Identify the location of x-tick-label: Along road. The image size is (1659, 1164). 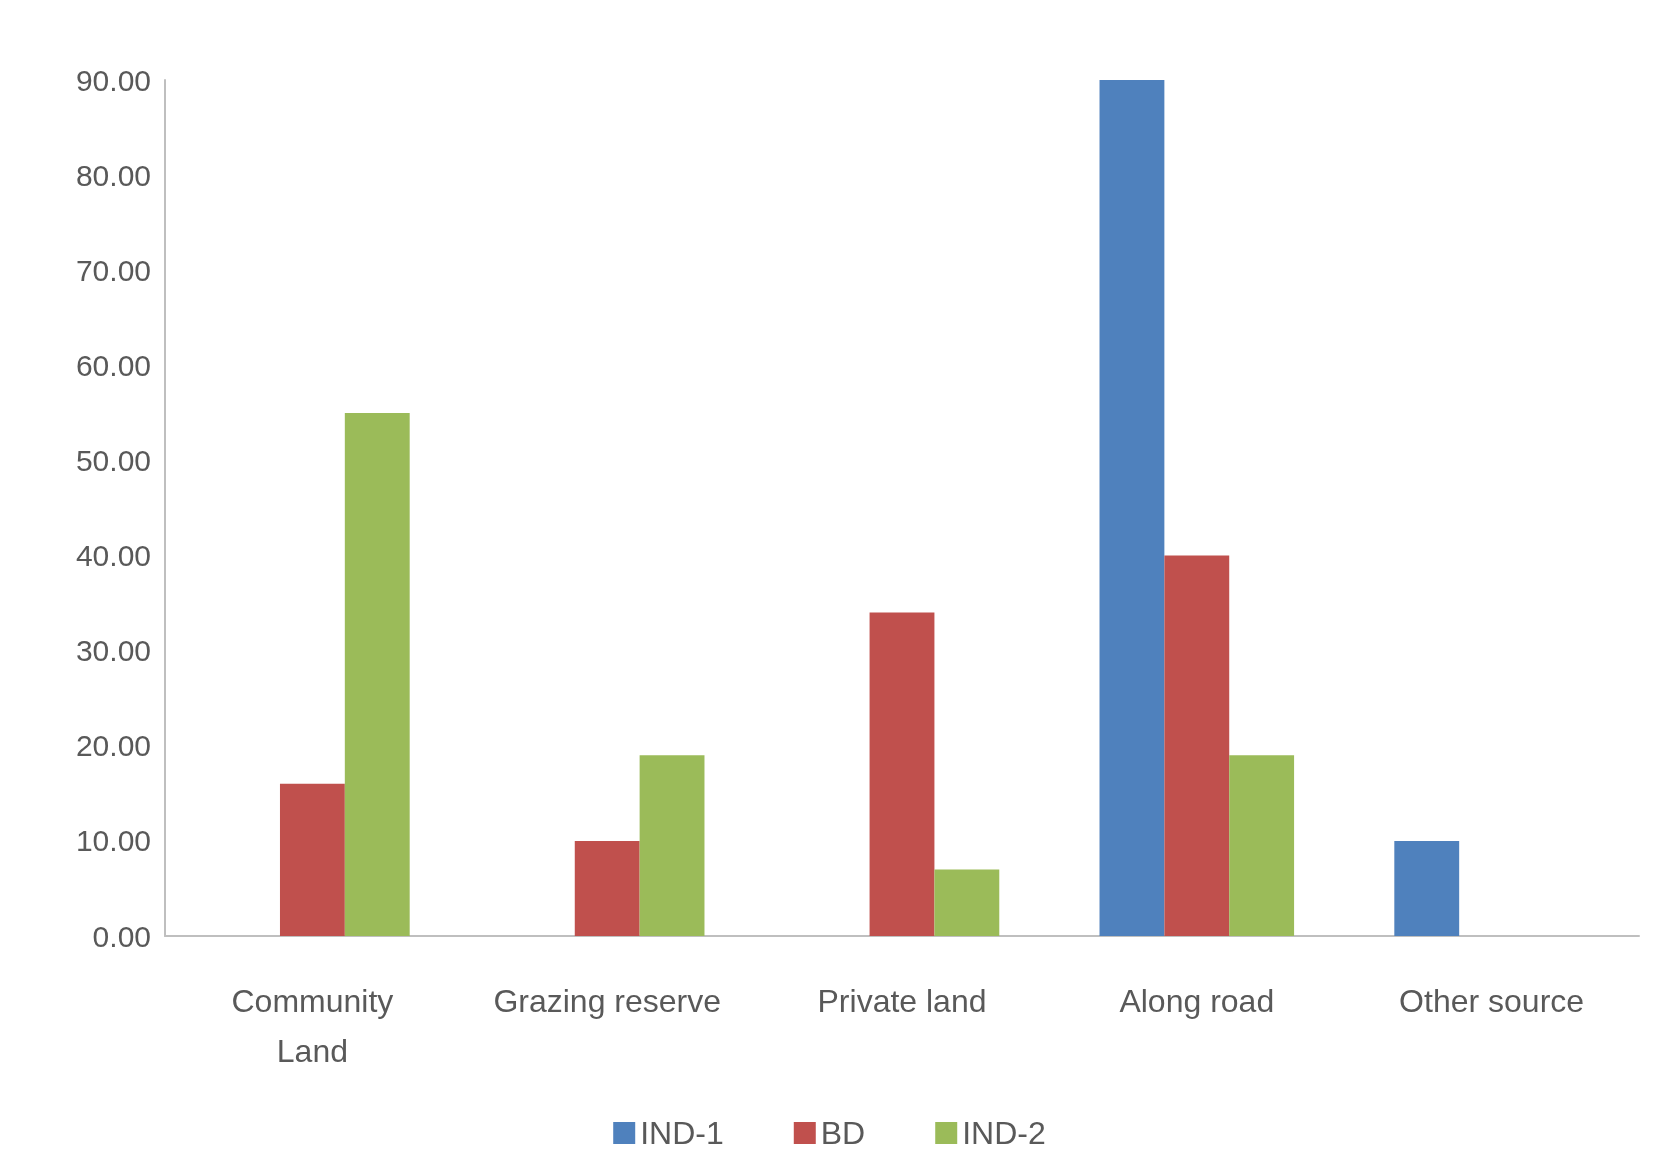
(1197, 1001).